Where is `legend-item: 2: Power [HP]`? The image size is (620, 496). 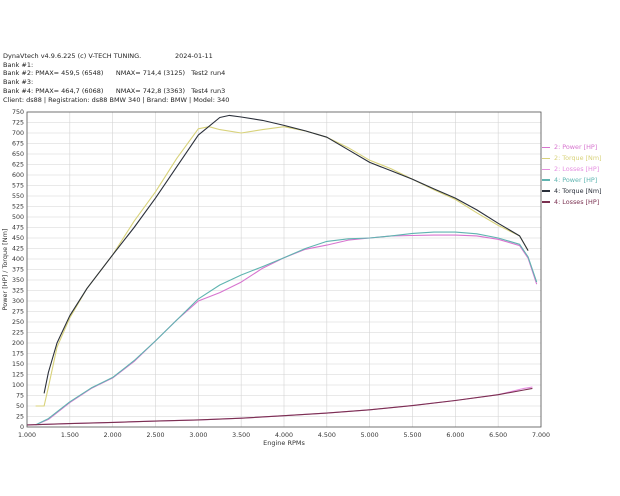
legend-item: 2: Power [HP] is located at coordinates (572, 147).